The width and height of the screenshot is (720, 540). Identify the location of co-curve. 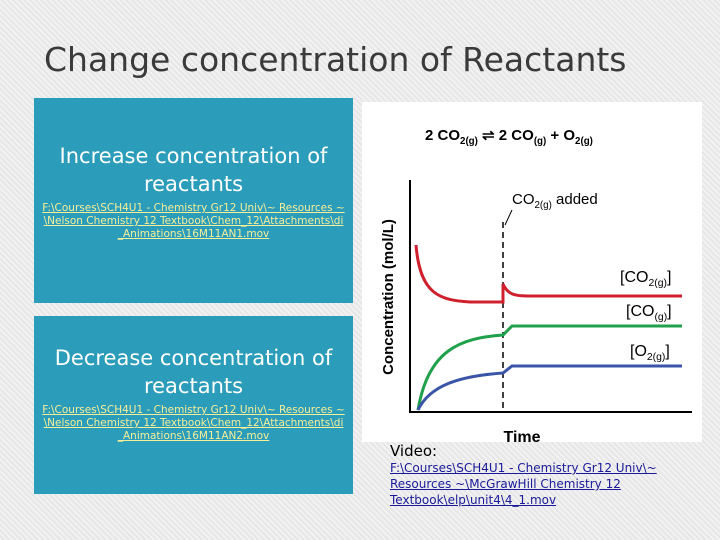
(549, 367).